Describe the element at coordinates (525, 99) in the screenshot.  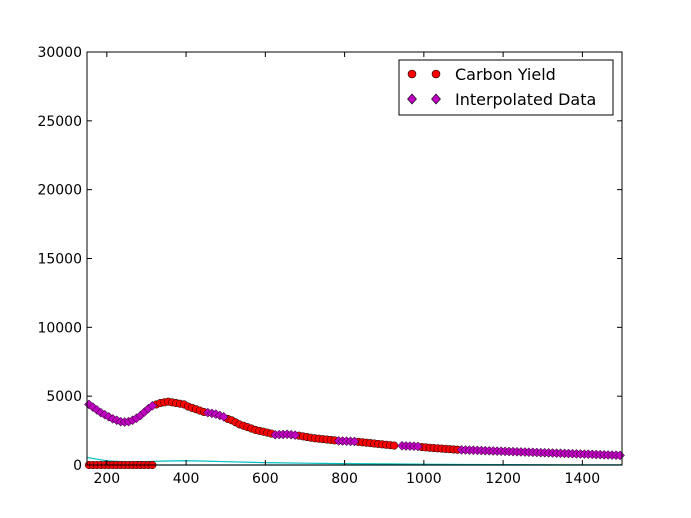
I see `legend-label-interpolated-data: Interpolated Data` at that location.